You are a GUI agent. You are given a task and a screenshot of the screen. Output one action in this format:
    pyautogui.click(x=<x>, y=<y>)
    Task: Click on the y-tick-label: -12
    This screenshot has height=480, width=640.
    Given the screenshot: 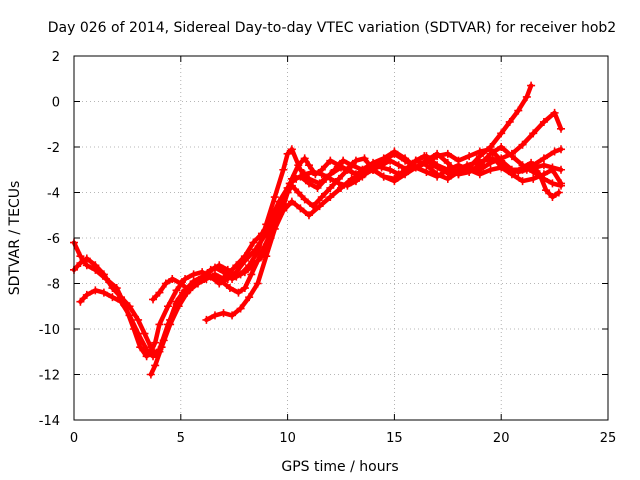 What is the action you would take?
    pyautogui.click(x=49, y=376)
    